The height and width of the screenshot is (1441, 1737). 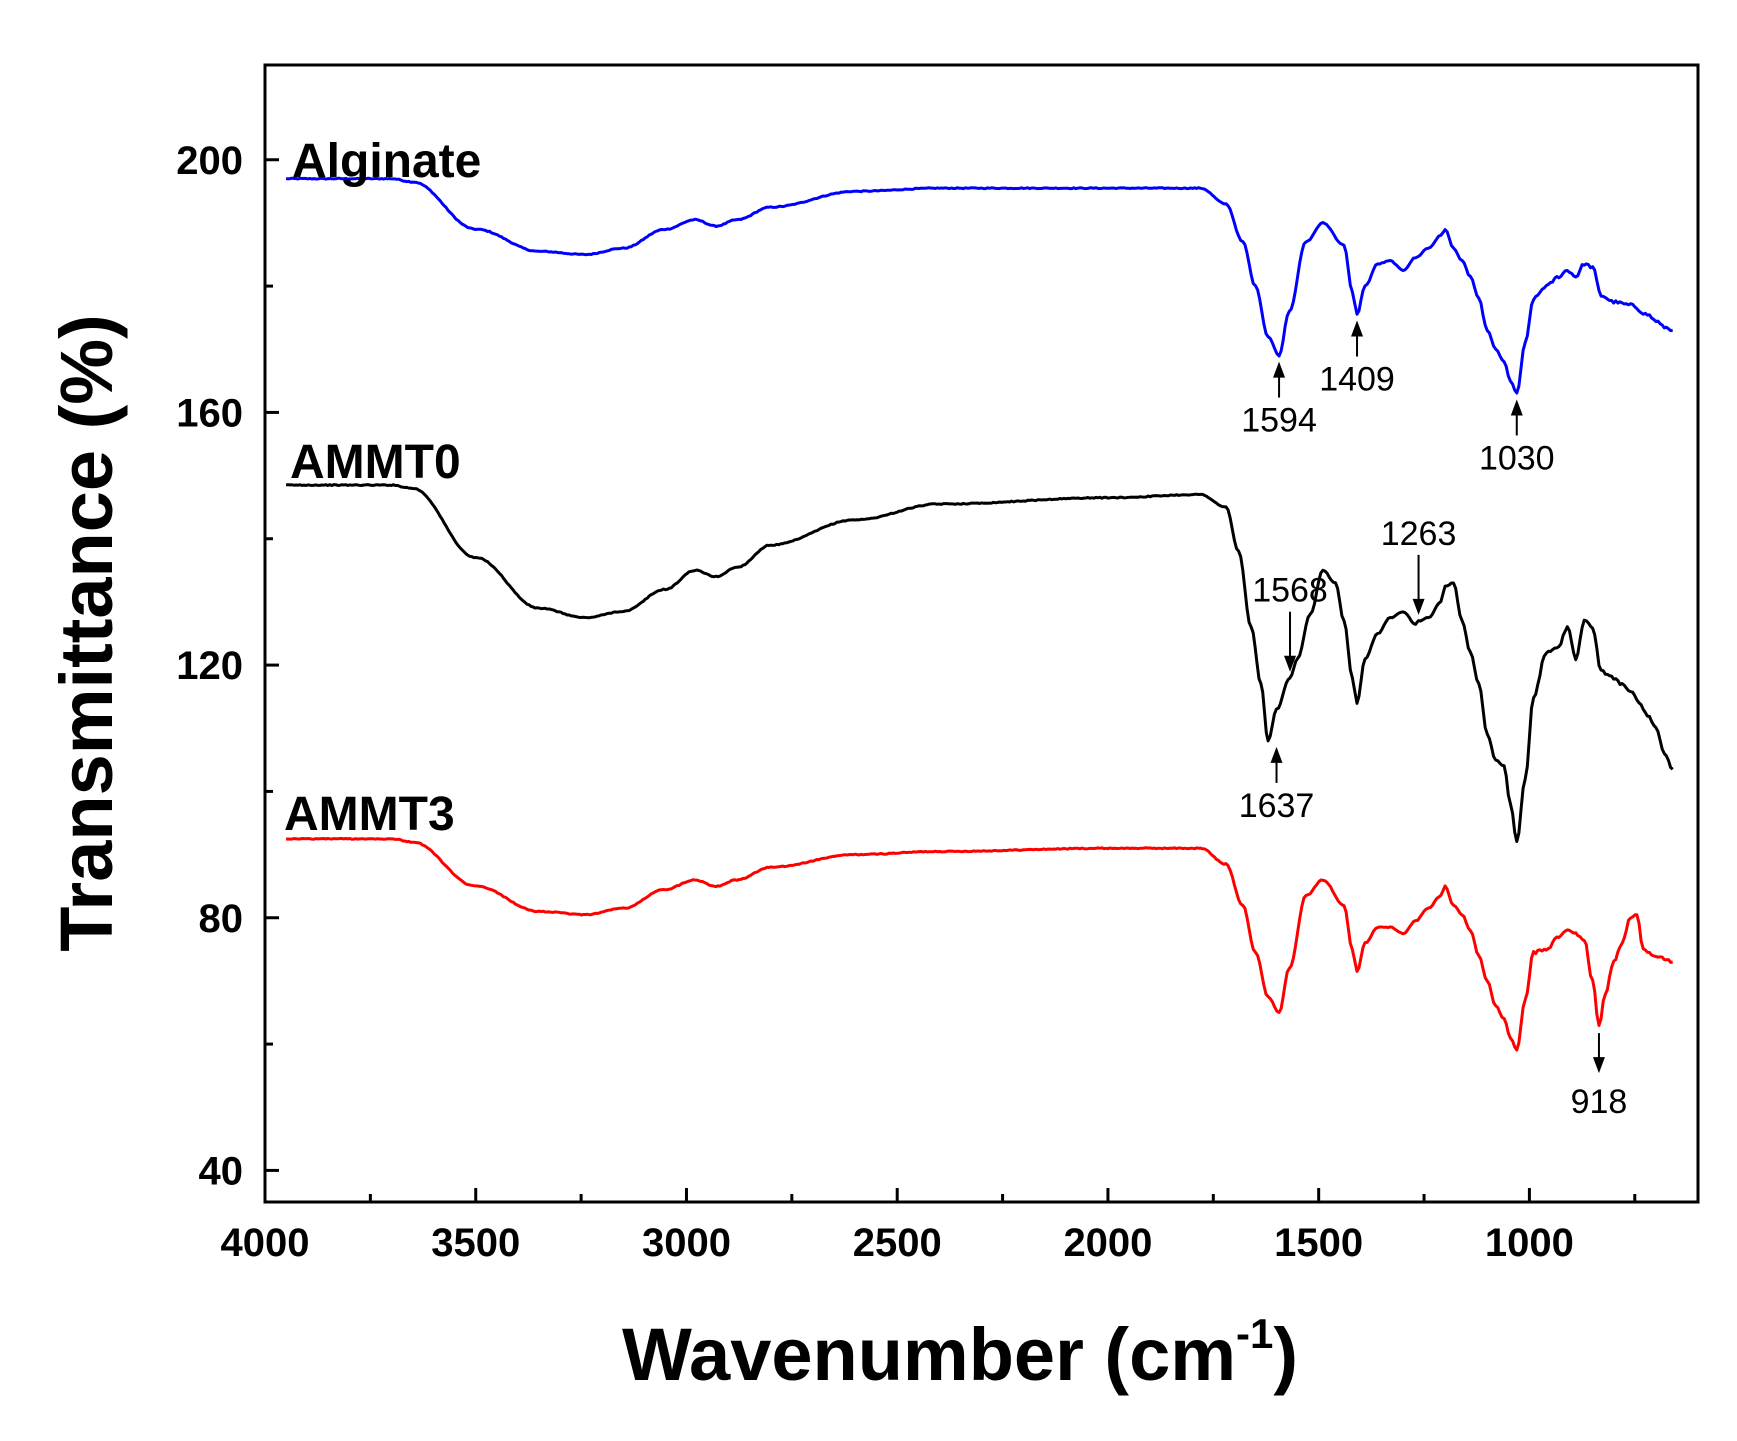 What do you see at coordinates (209, 413) in the screenshot?
I see `y-tick-label: 160` at bounding box center [209, 413].